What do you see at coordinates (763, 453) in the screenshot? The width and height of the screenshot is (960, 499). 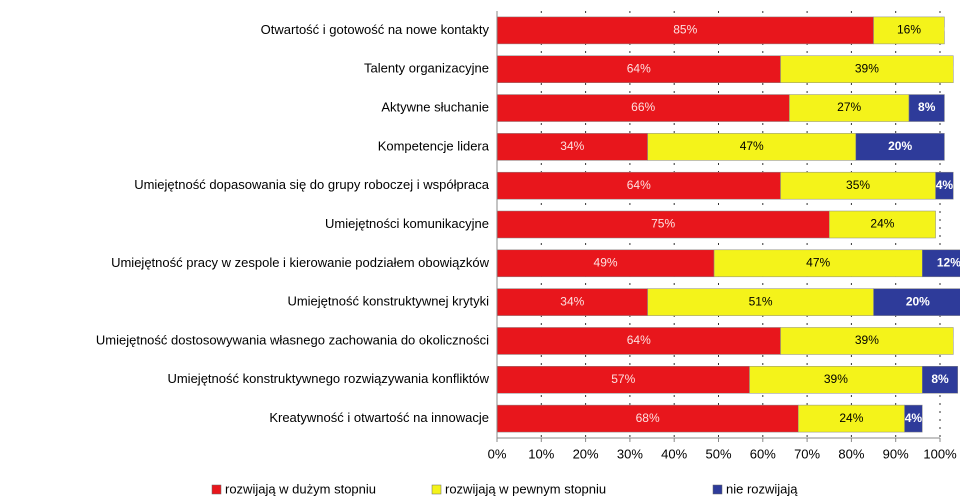 I see `x-tick-label: 60%` at bounding box center [763, 453].